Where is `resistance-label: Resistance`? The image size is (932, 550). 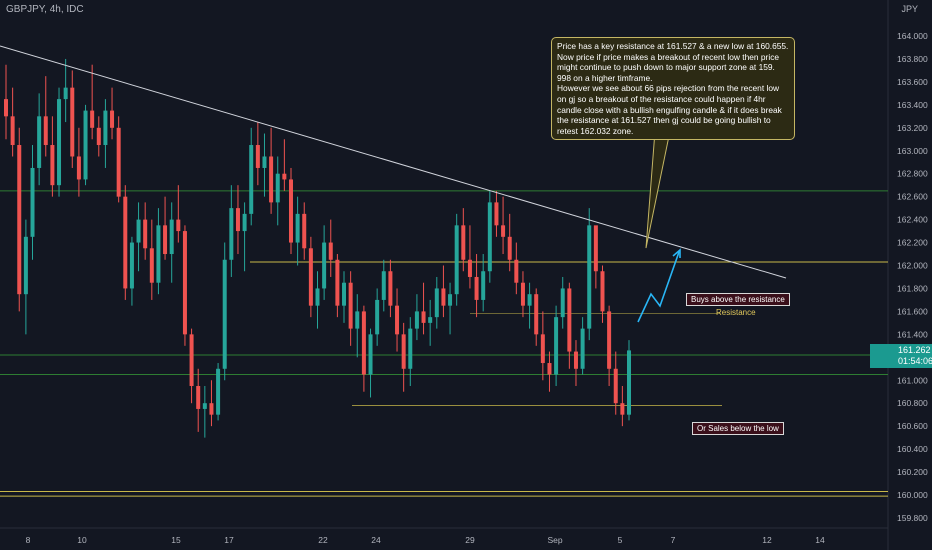 resistance-label: Resistance is located at coordinates (736, 312).